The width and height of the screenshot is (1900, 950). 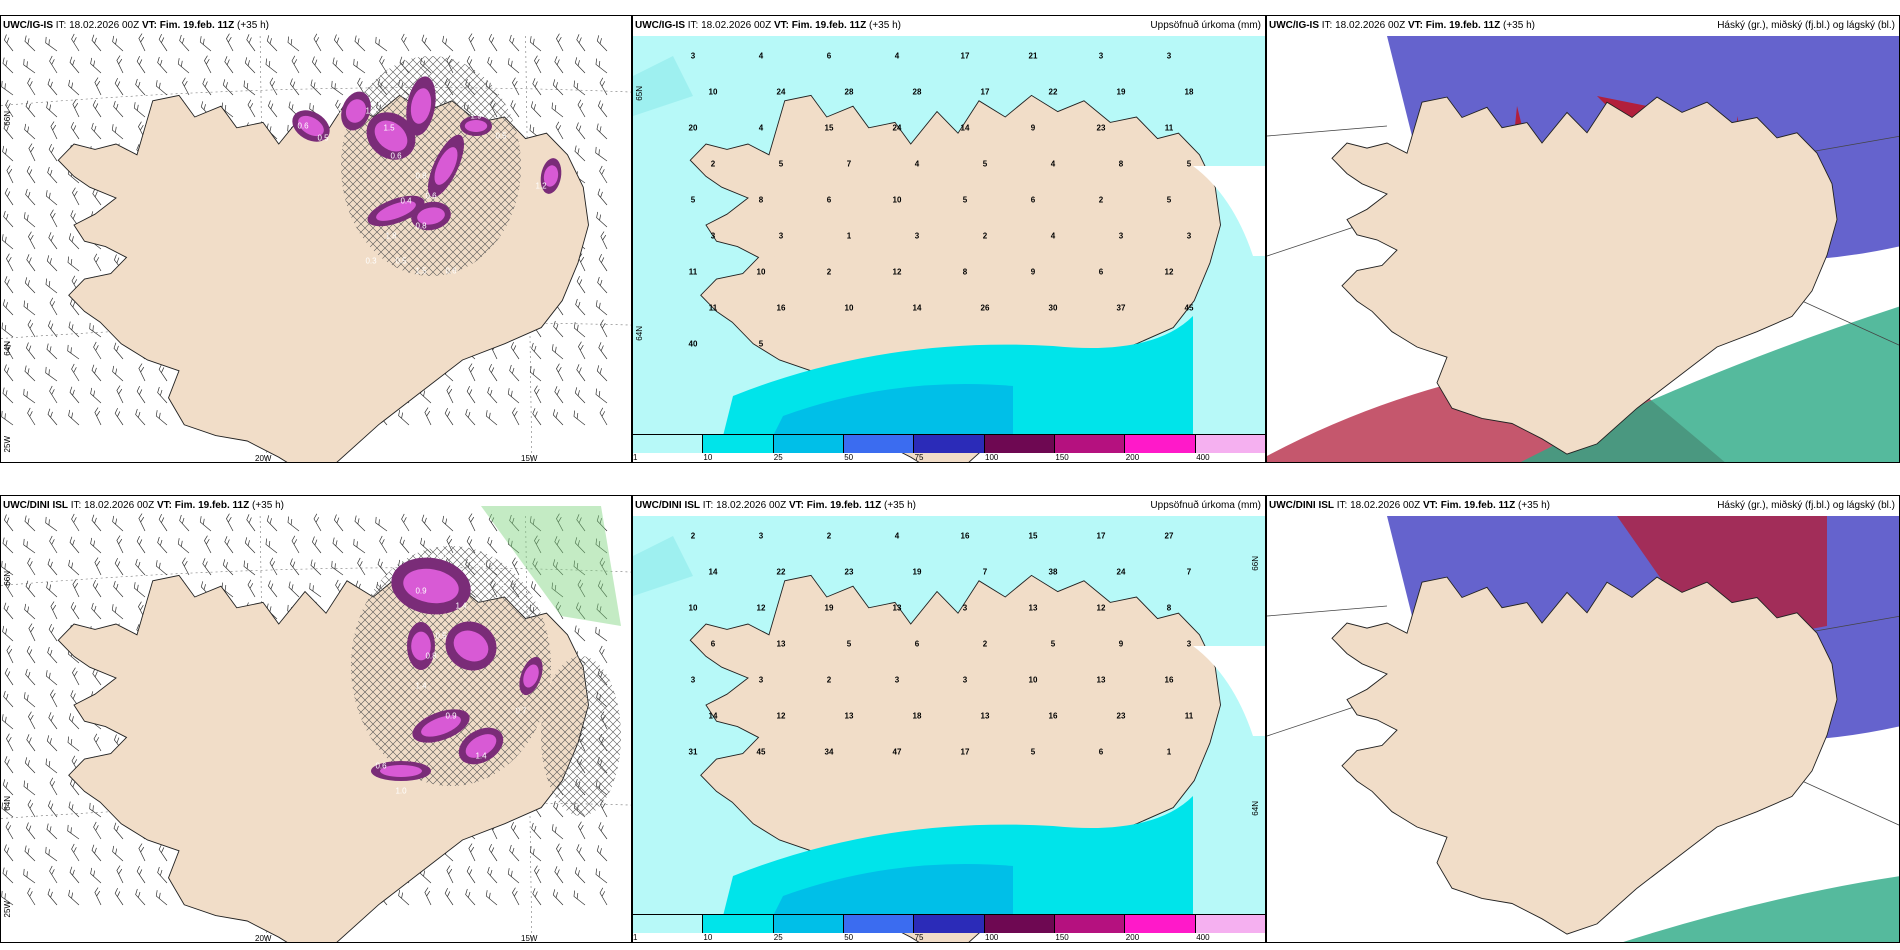 I want to click on colorbar-tick-label: 50, so click(x=849, y=937).